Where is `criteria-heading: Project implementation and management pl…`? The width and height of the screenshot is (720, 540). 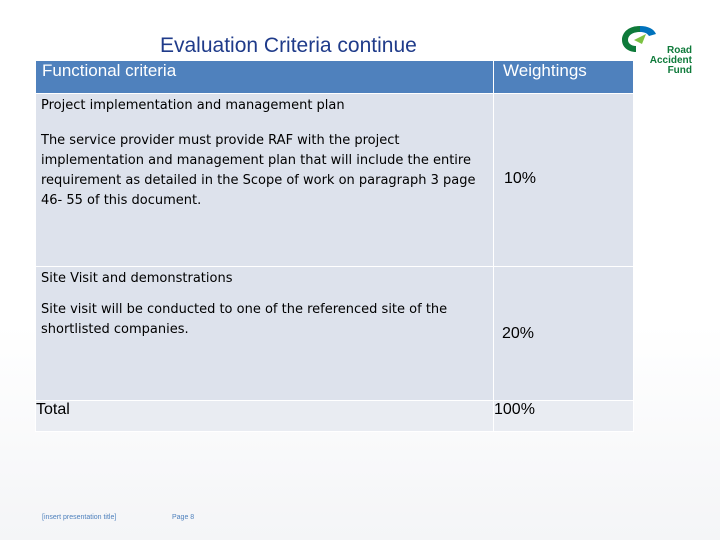 criteria-heading: Project implementation and management pl… is located at coordinates (193, 105).